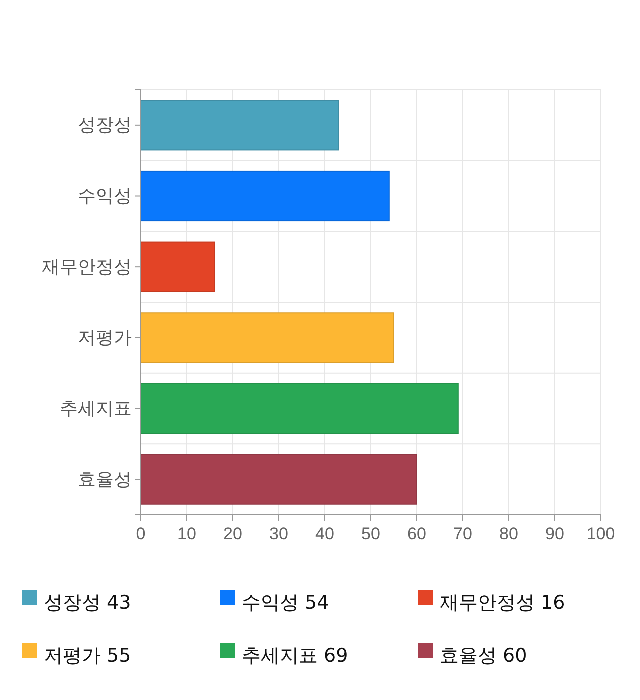 The image size is (640, 700). What do you see at coordinates (96, 408) in the screenshot?
I see `y-tick-label: 추세지표` at bounding box center [96, 408].